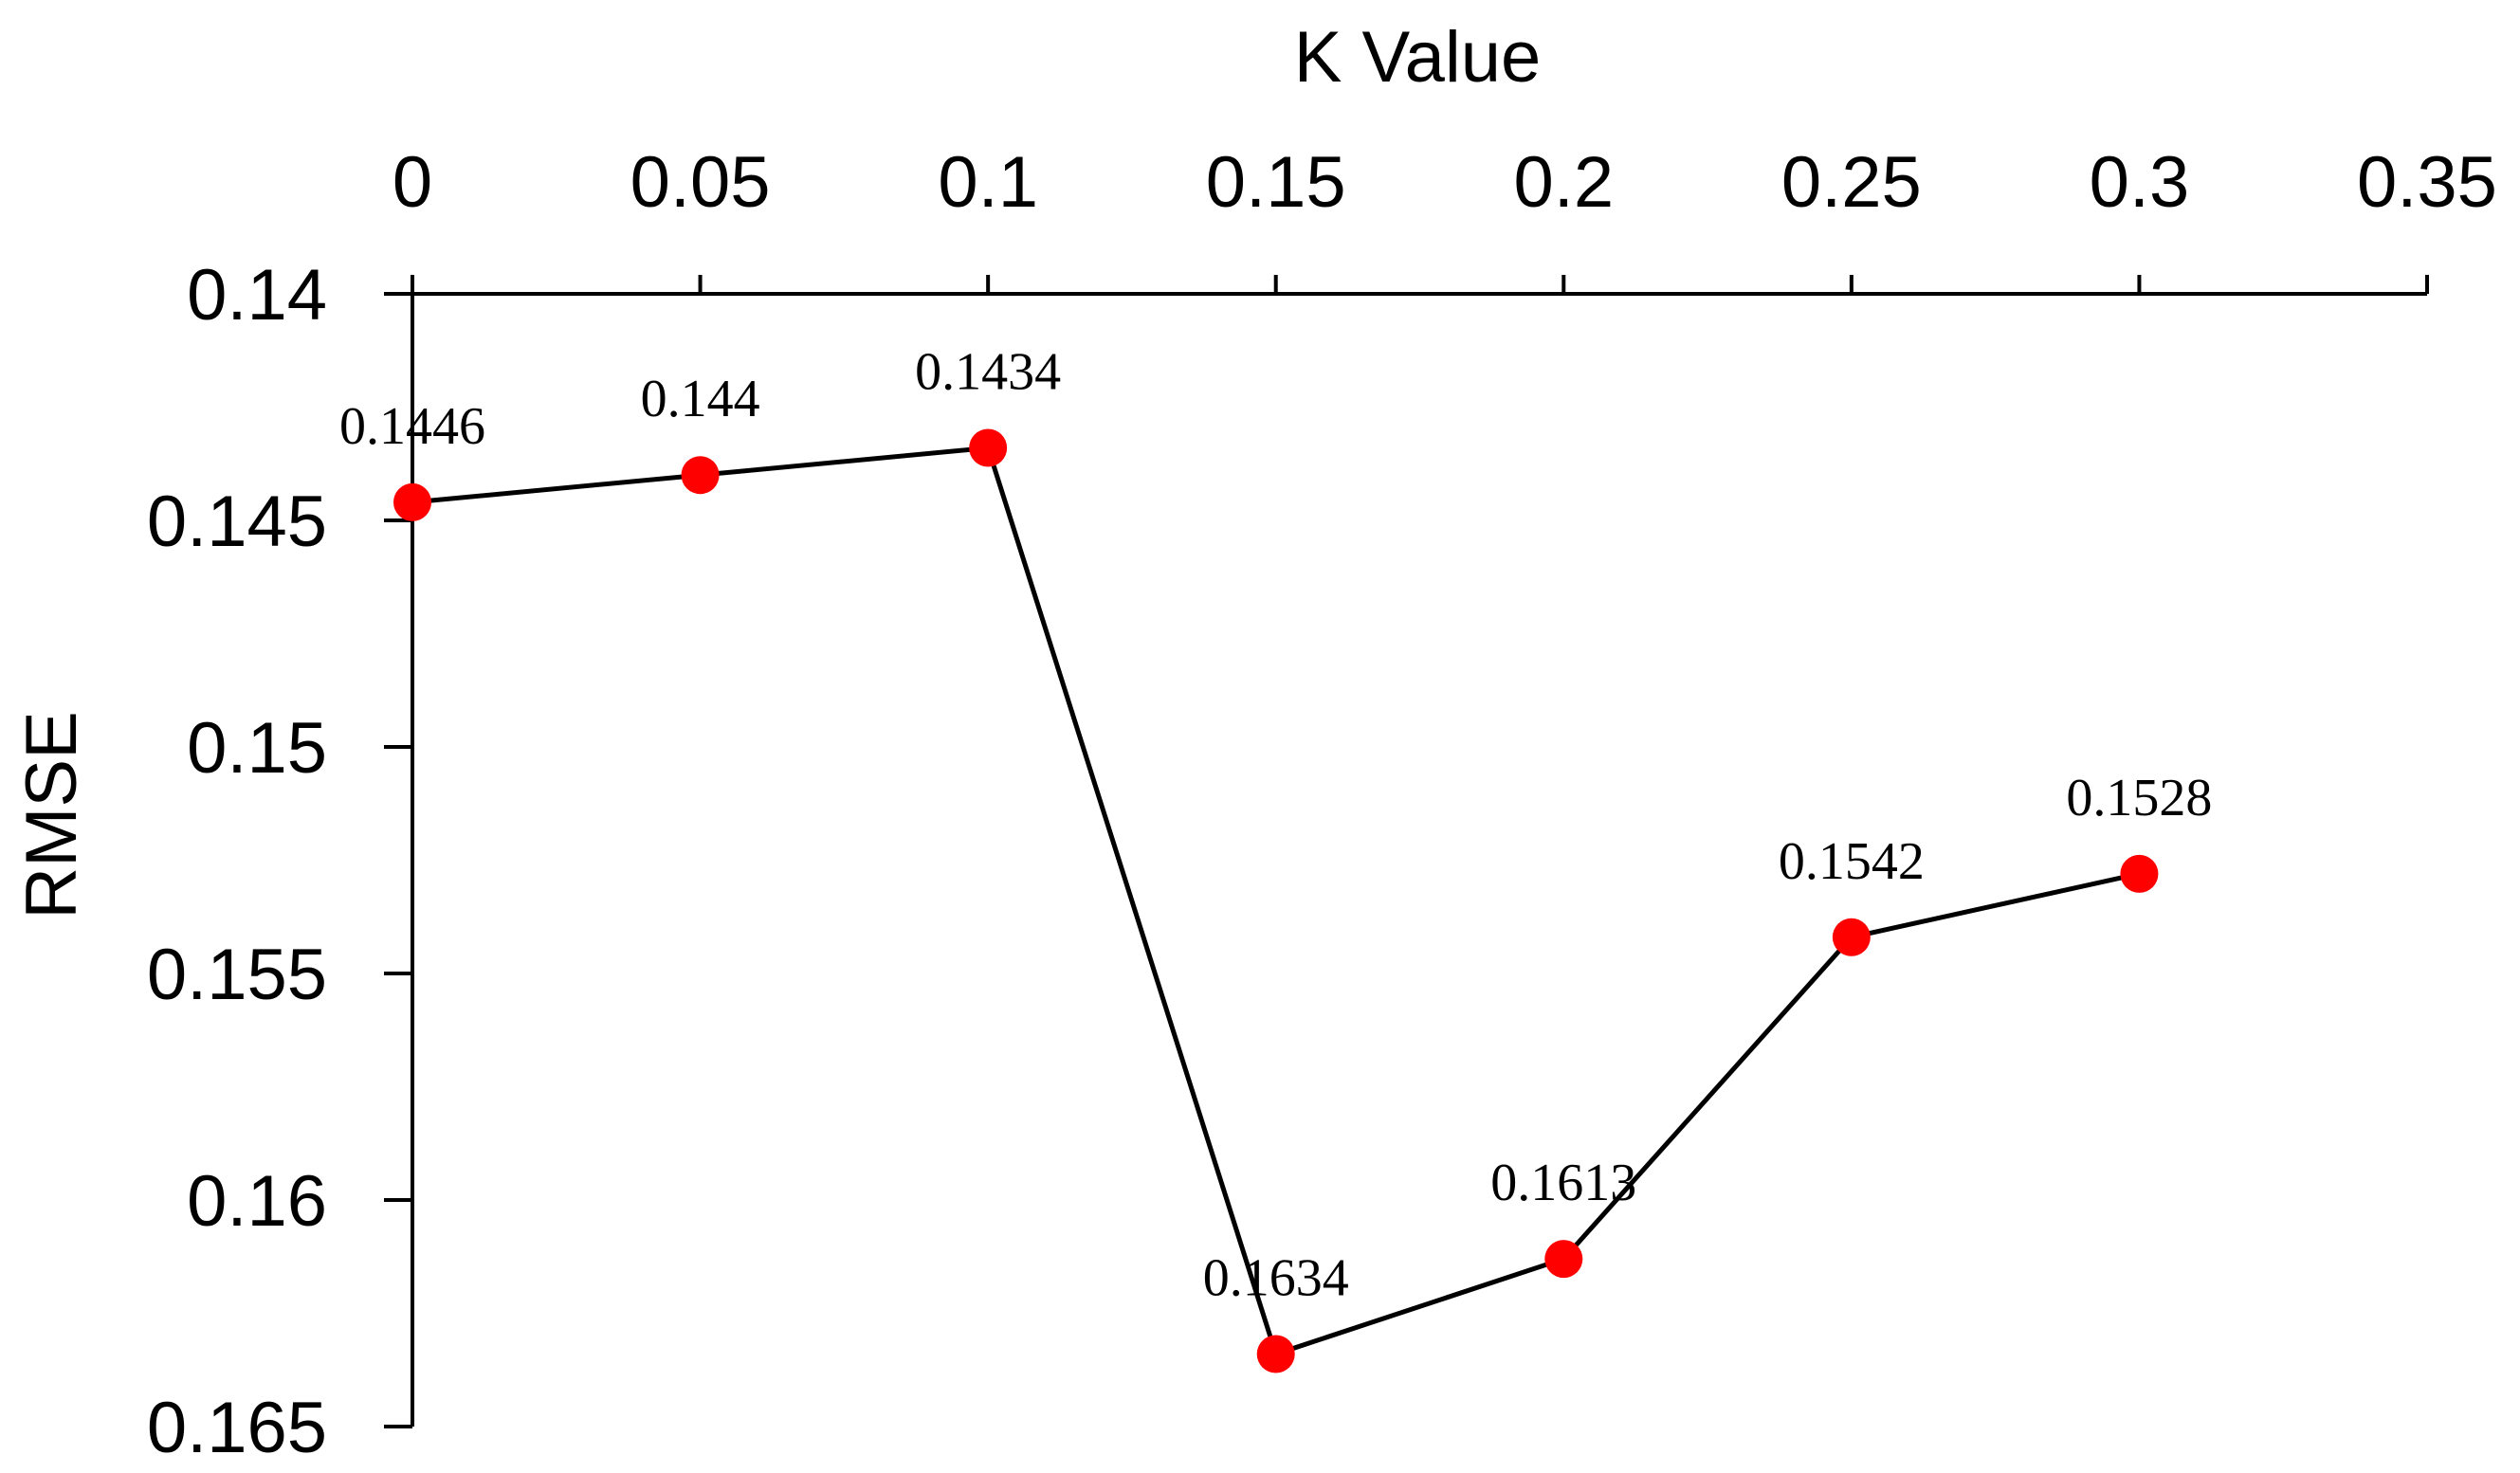 This screenshot has height=1473, width=2520. I want to click on y-tick-label: 0.145, so click(237, 522).